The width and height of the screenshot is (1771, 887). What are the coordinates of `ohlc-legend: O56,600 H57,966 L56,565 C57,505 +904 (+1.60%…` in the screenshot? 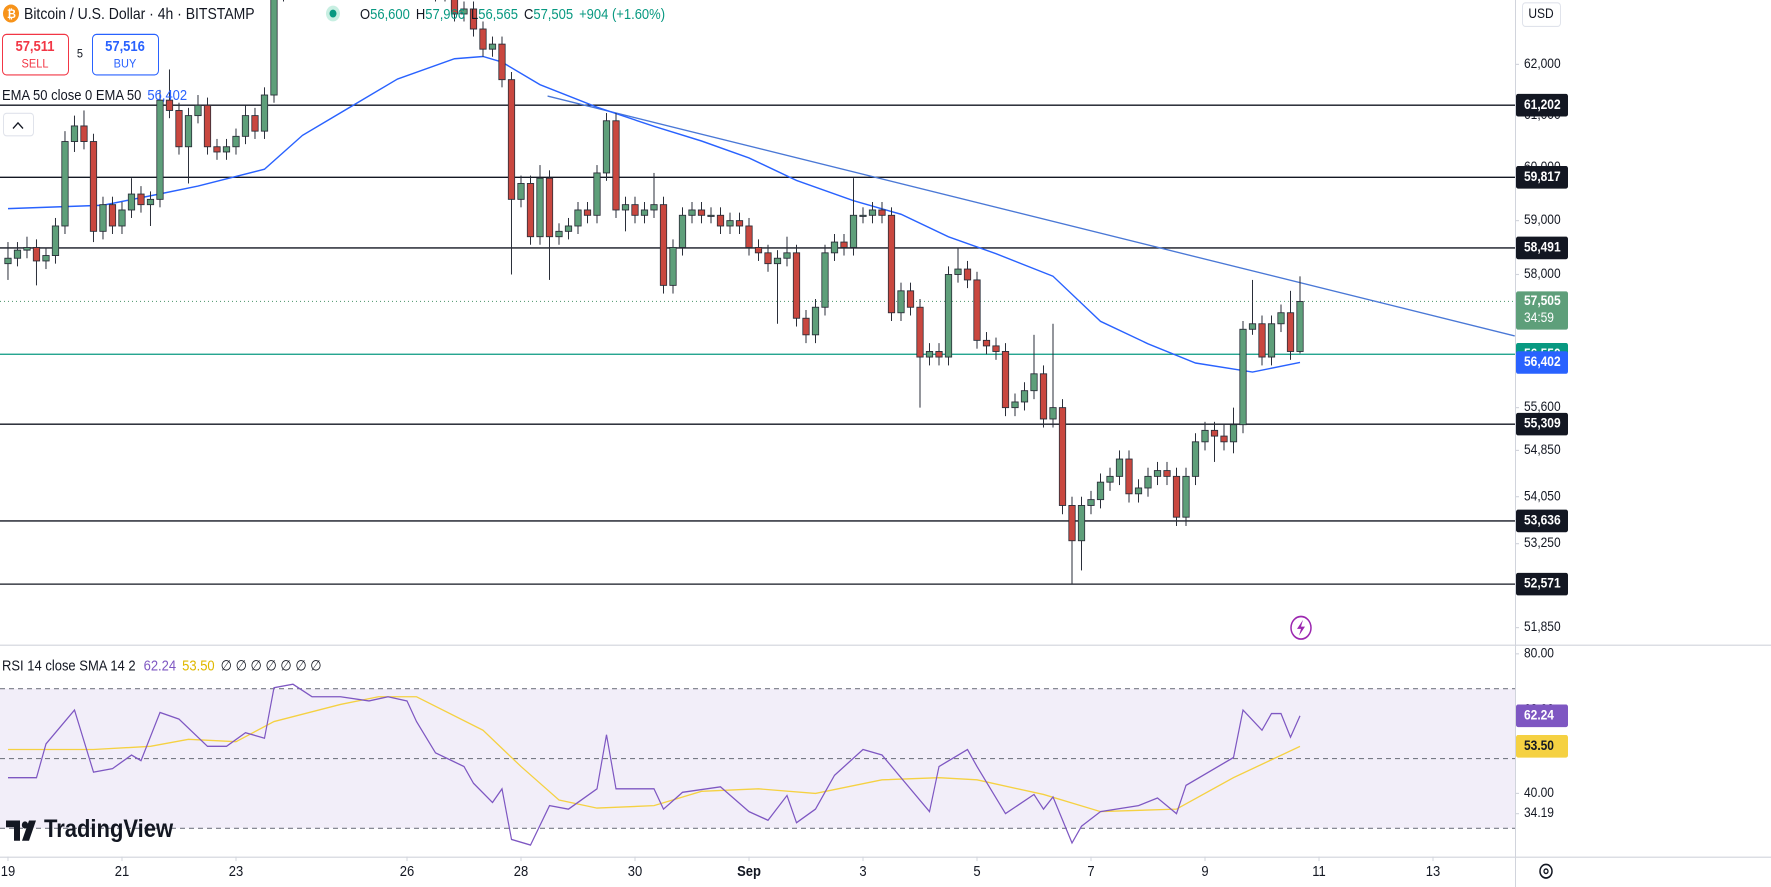 It's located at (512, 13).